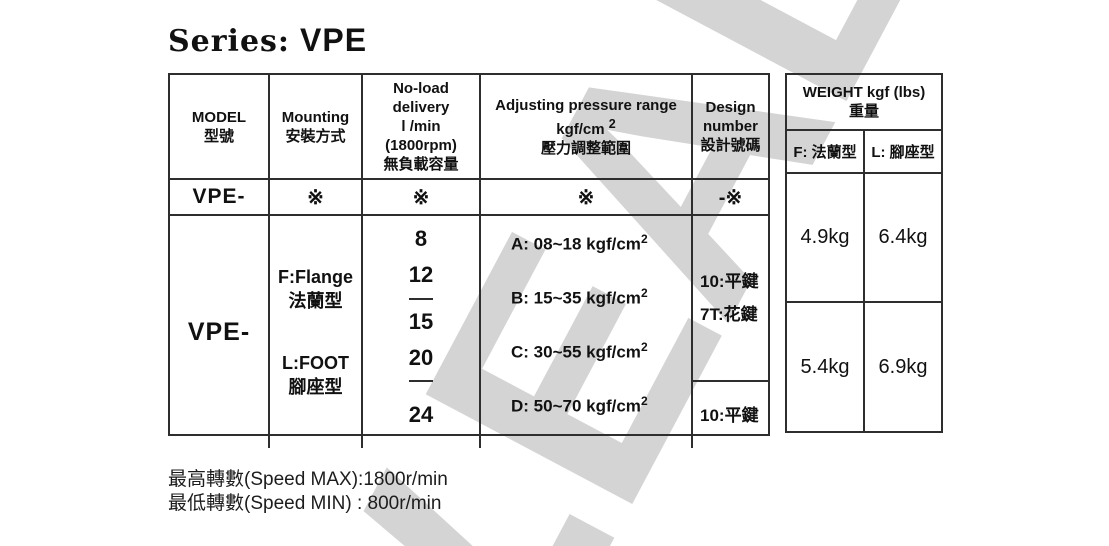  What do you see at coordinates (334, 40) in the screenshot?
I see `series-value: VPE` at bounding box center [334, 40].